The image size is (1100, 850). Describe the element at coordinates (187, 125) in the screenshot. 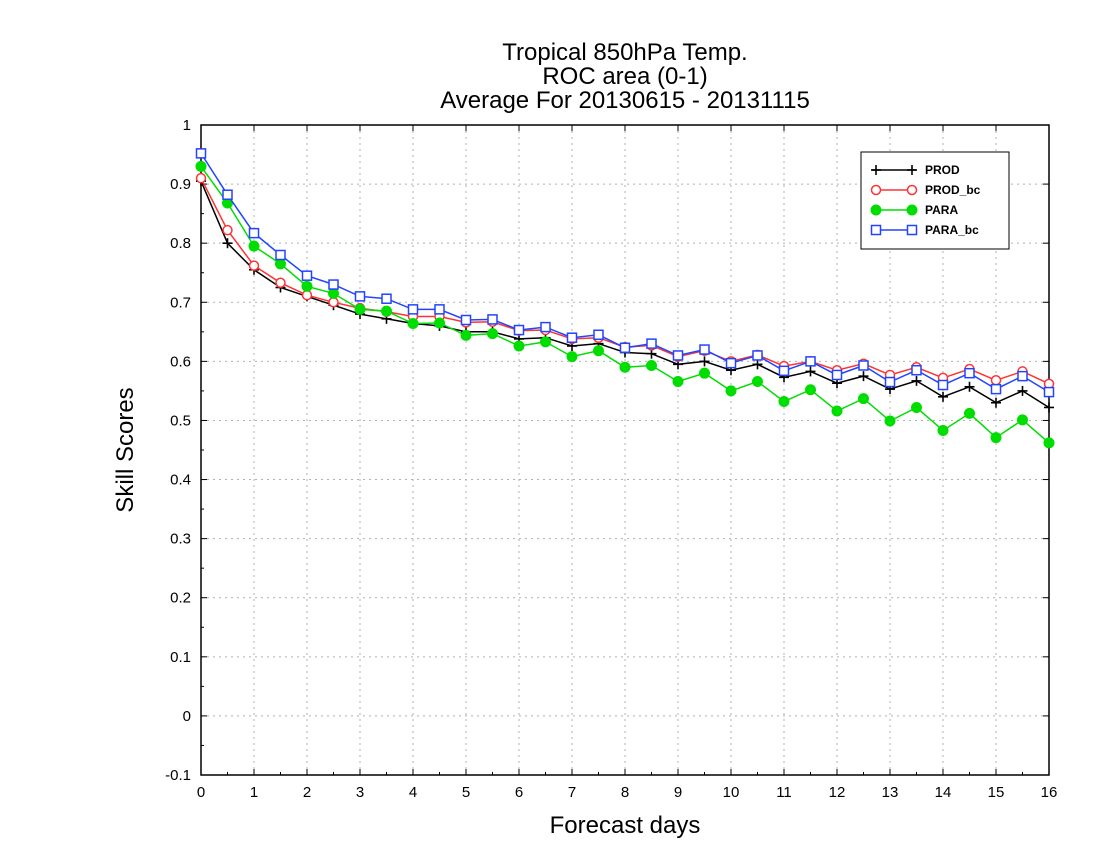

I see `y-tick-label: 1` at that location.